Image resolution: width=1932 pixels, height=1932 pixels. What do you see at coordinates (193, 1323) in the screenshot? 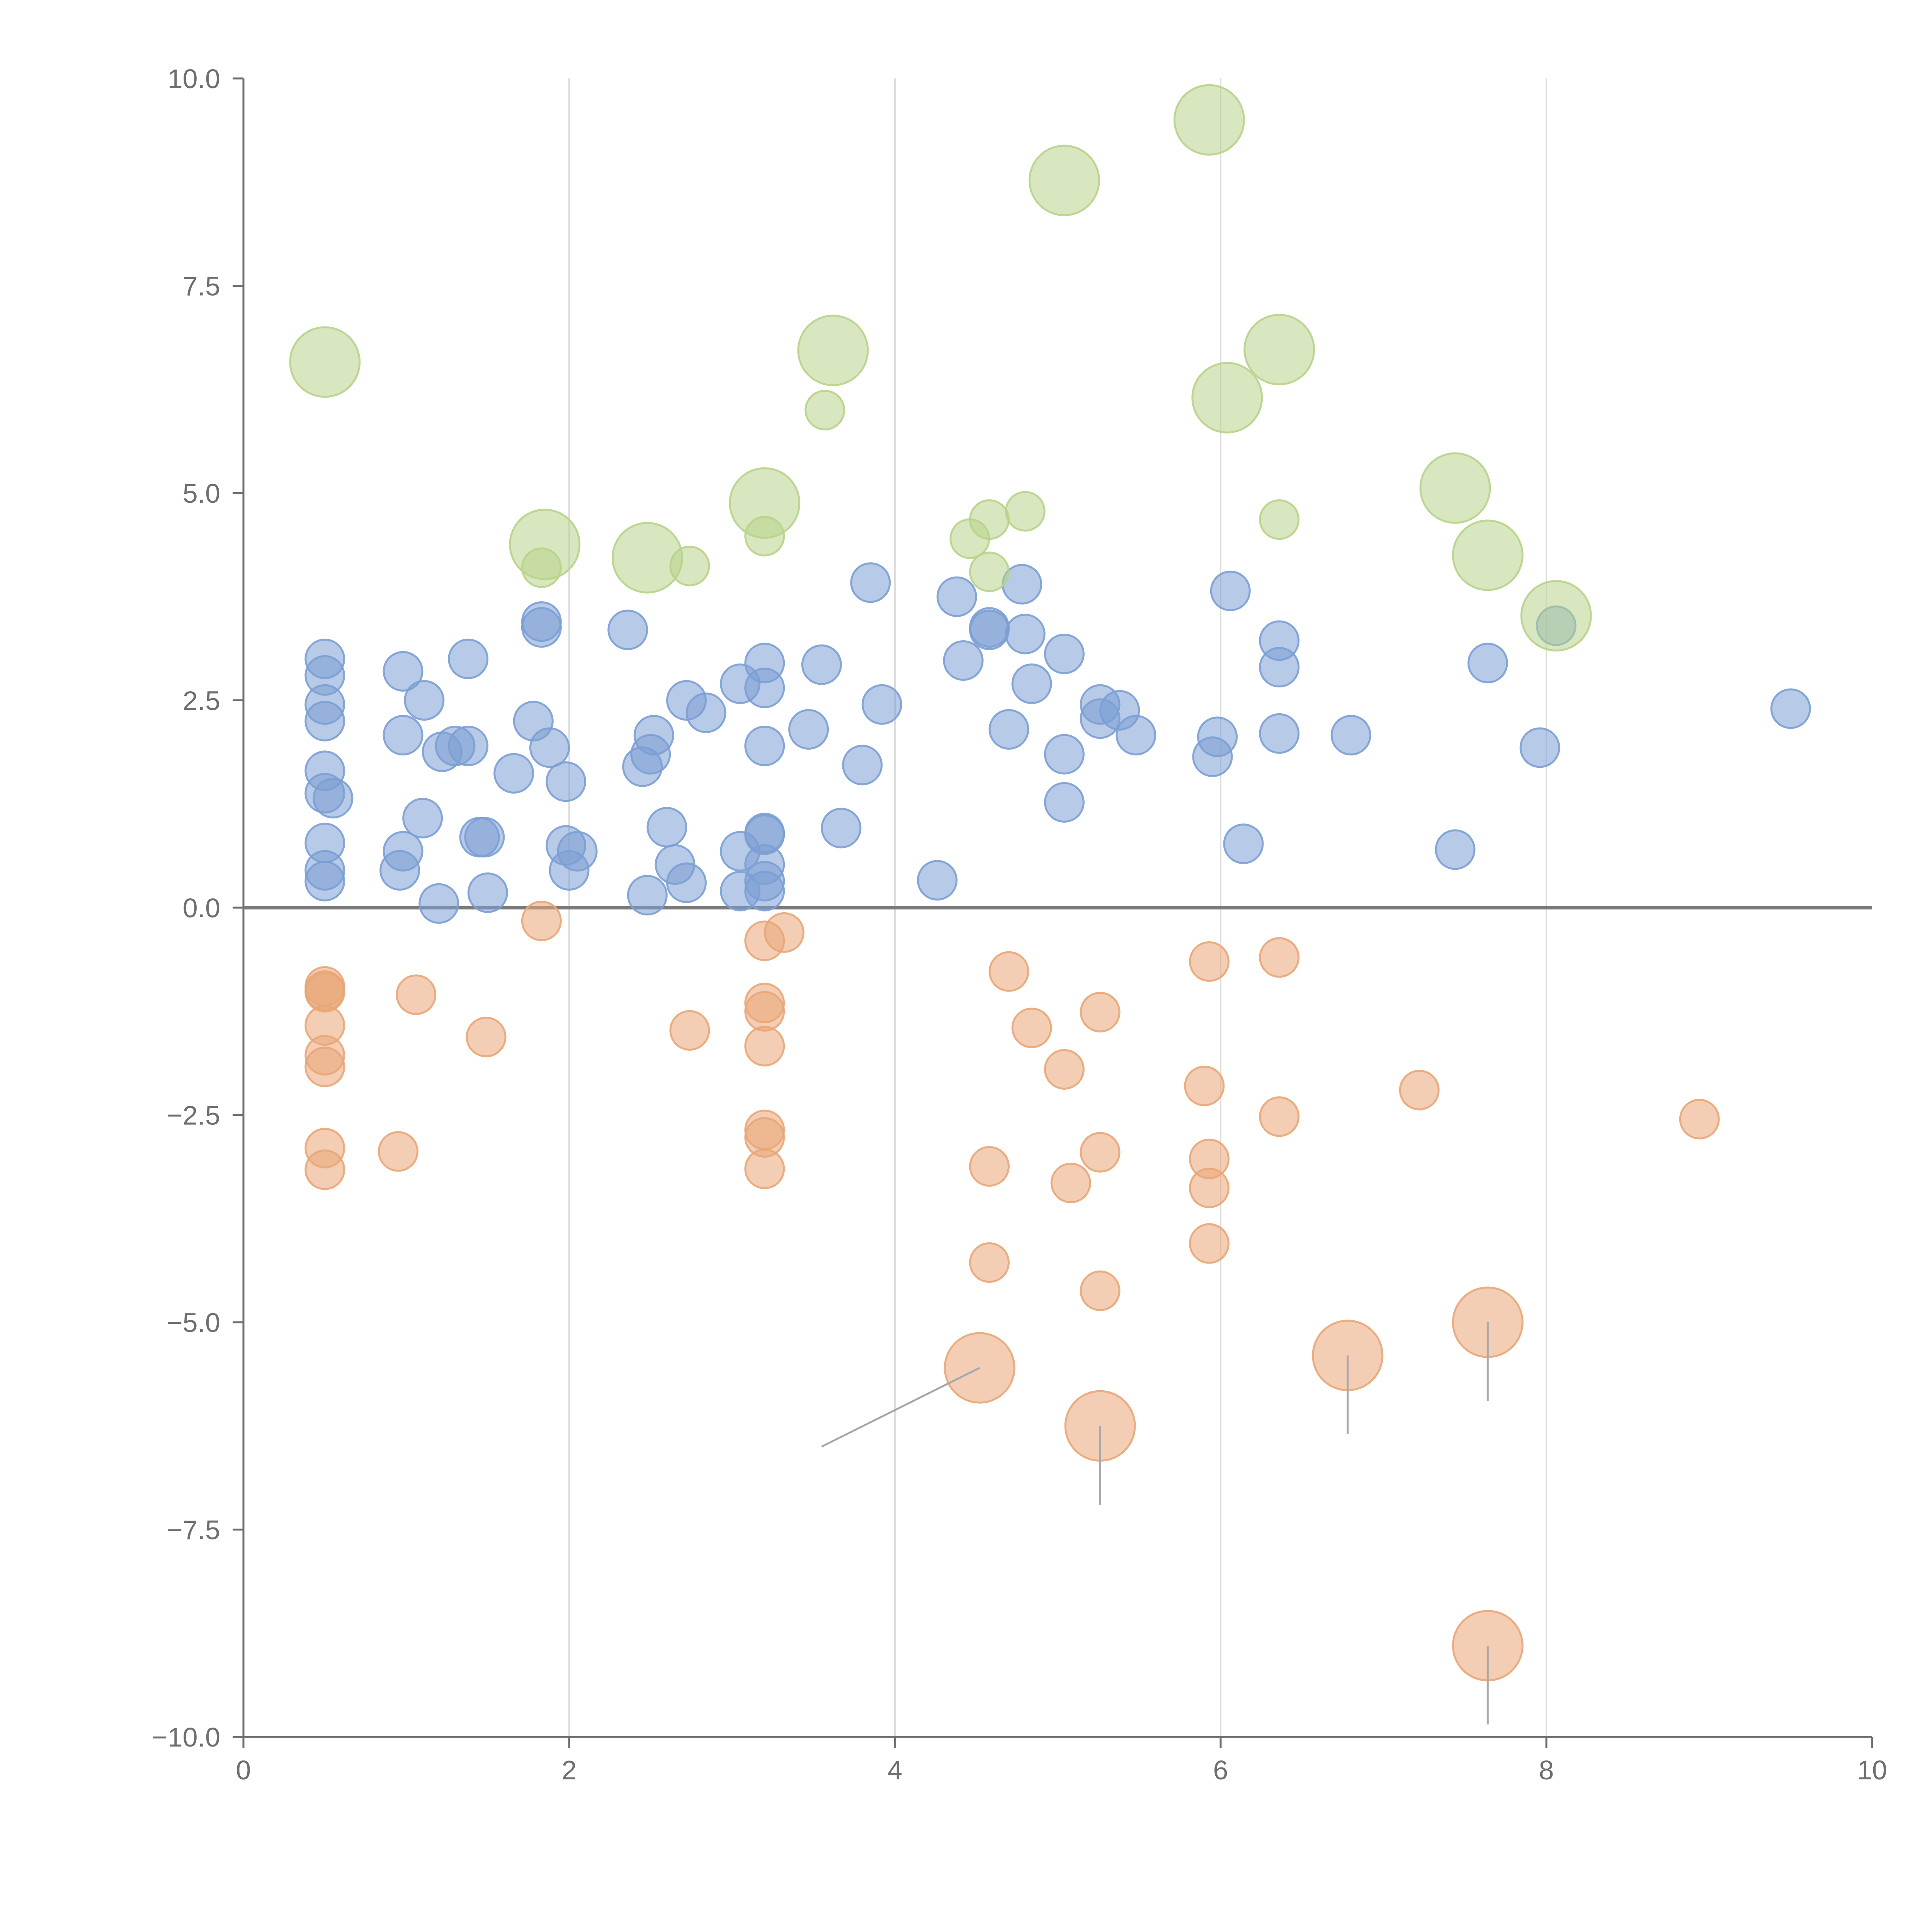
I see `y-tick-label: −5.0` at bounding box center [193, 1323].